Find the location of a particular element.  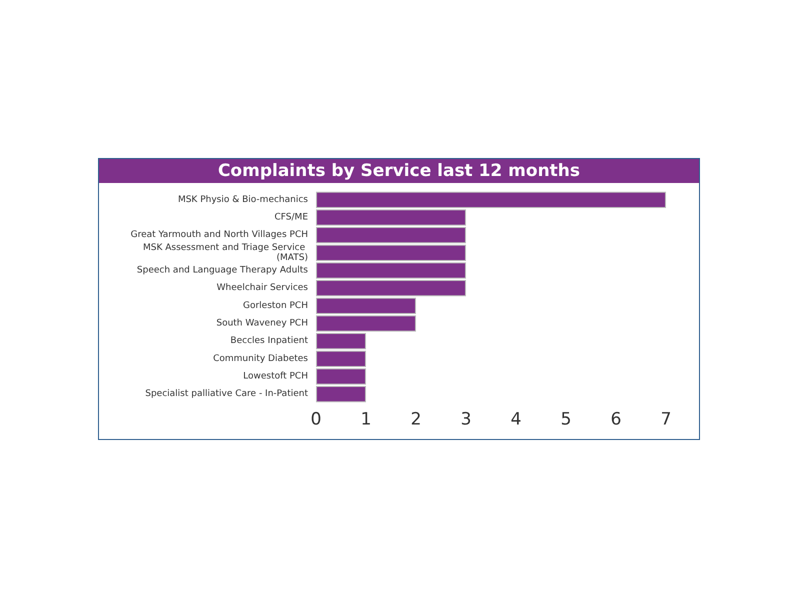

y-tick-label: CFS/ME is located at coordinates (291, 217).